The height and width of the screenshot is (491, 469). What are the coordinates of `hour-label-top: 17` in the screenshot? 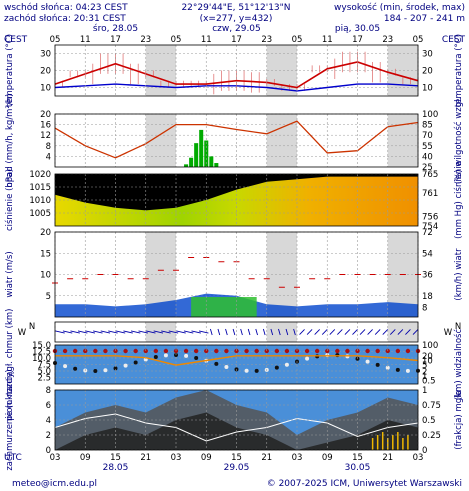 It's located at (236, 40).